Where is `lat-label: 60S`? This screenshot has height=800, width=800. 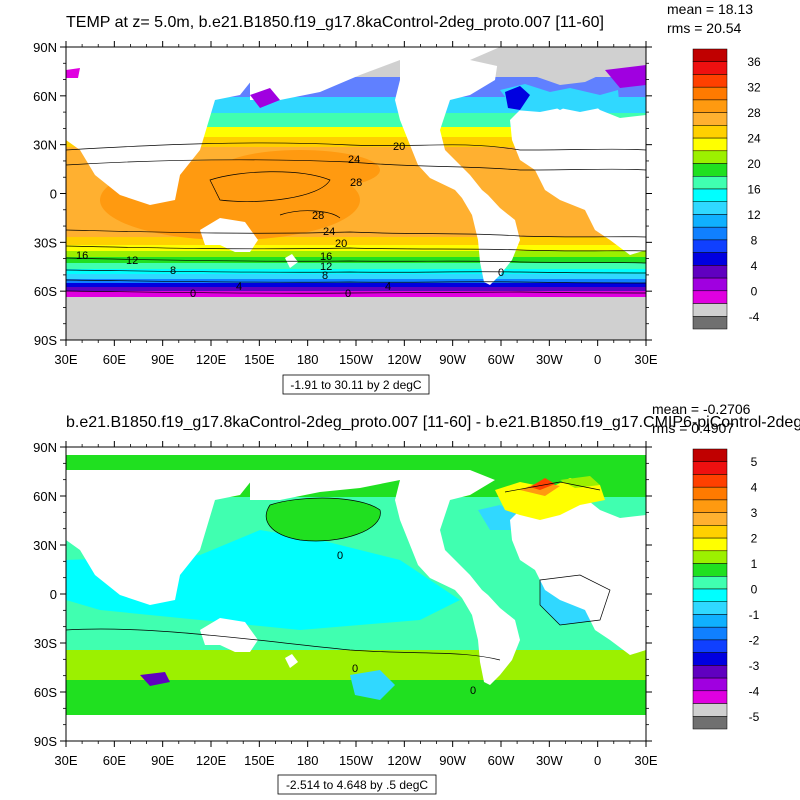
lat-label: 60S is located at coordinates (45, 692).